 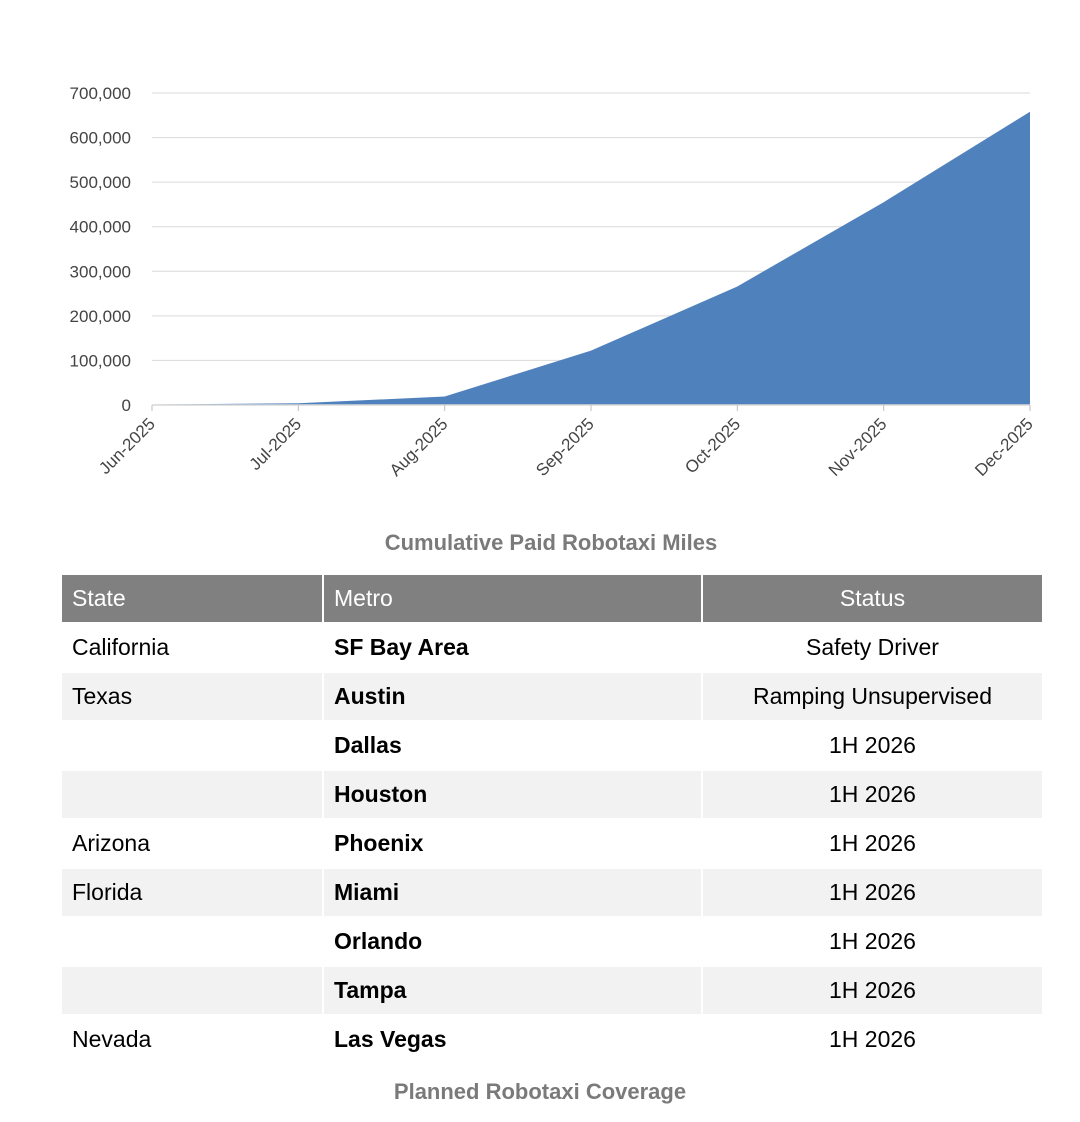 What do you see at coordinates (872, 599) in the screenshot?
I see `header-status: Status` at bounding box center [872, 599].